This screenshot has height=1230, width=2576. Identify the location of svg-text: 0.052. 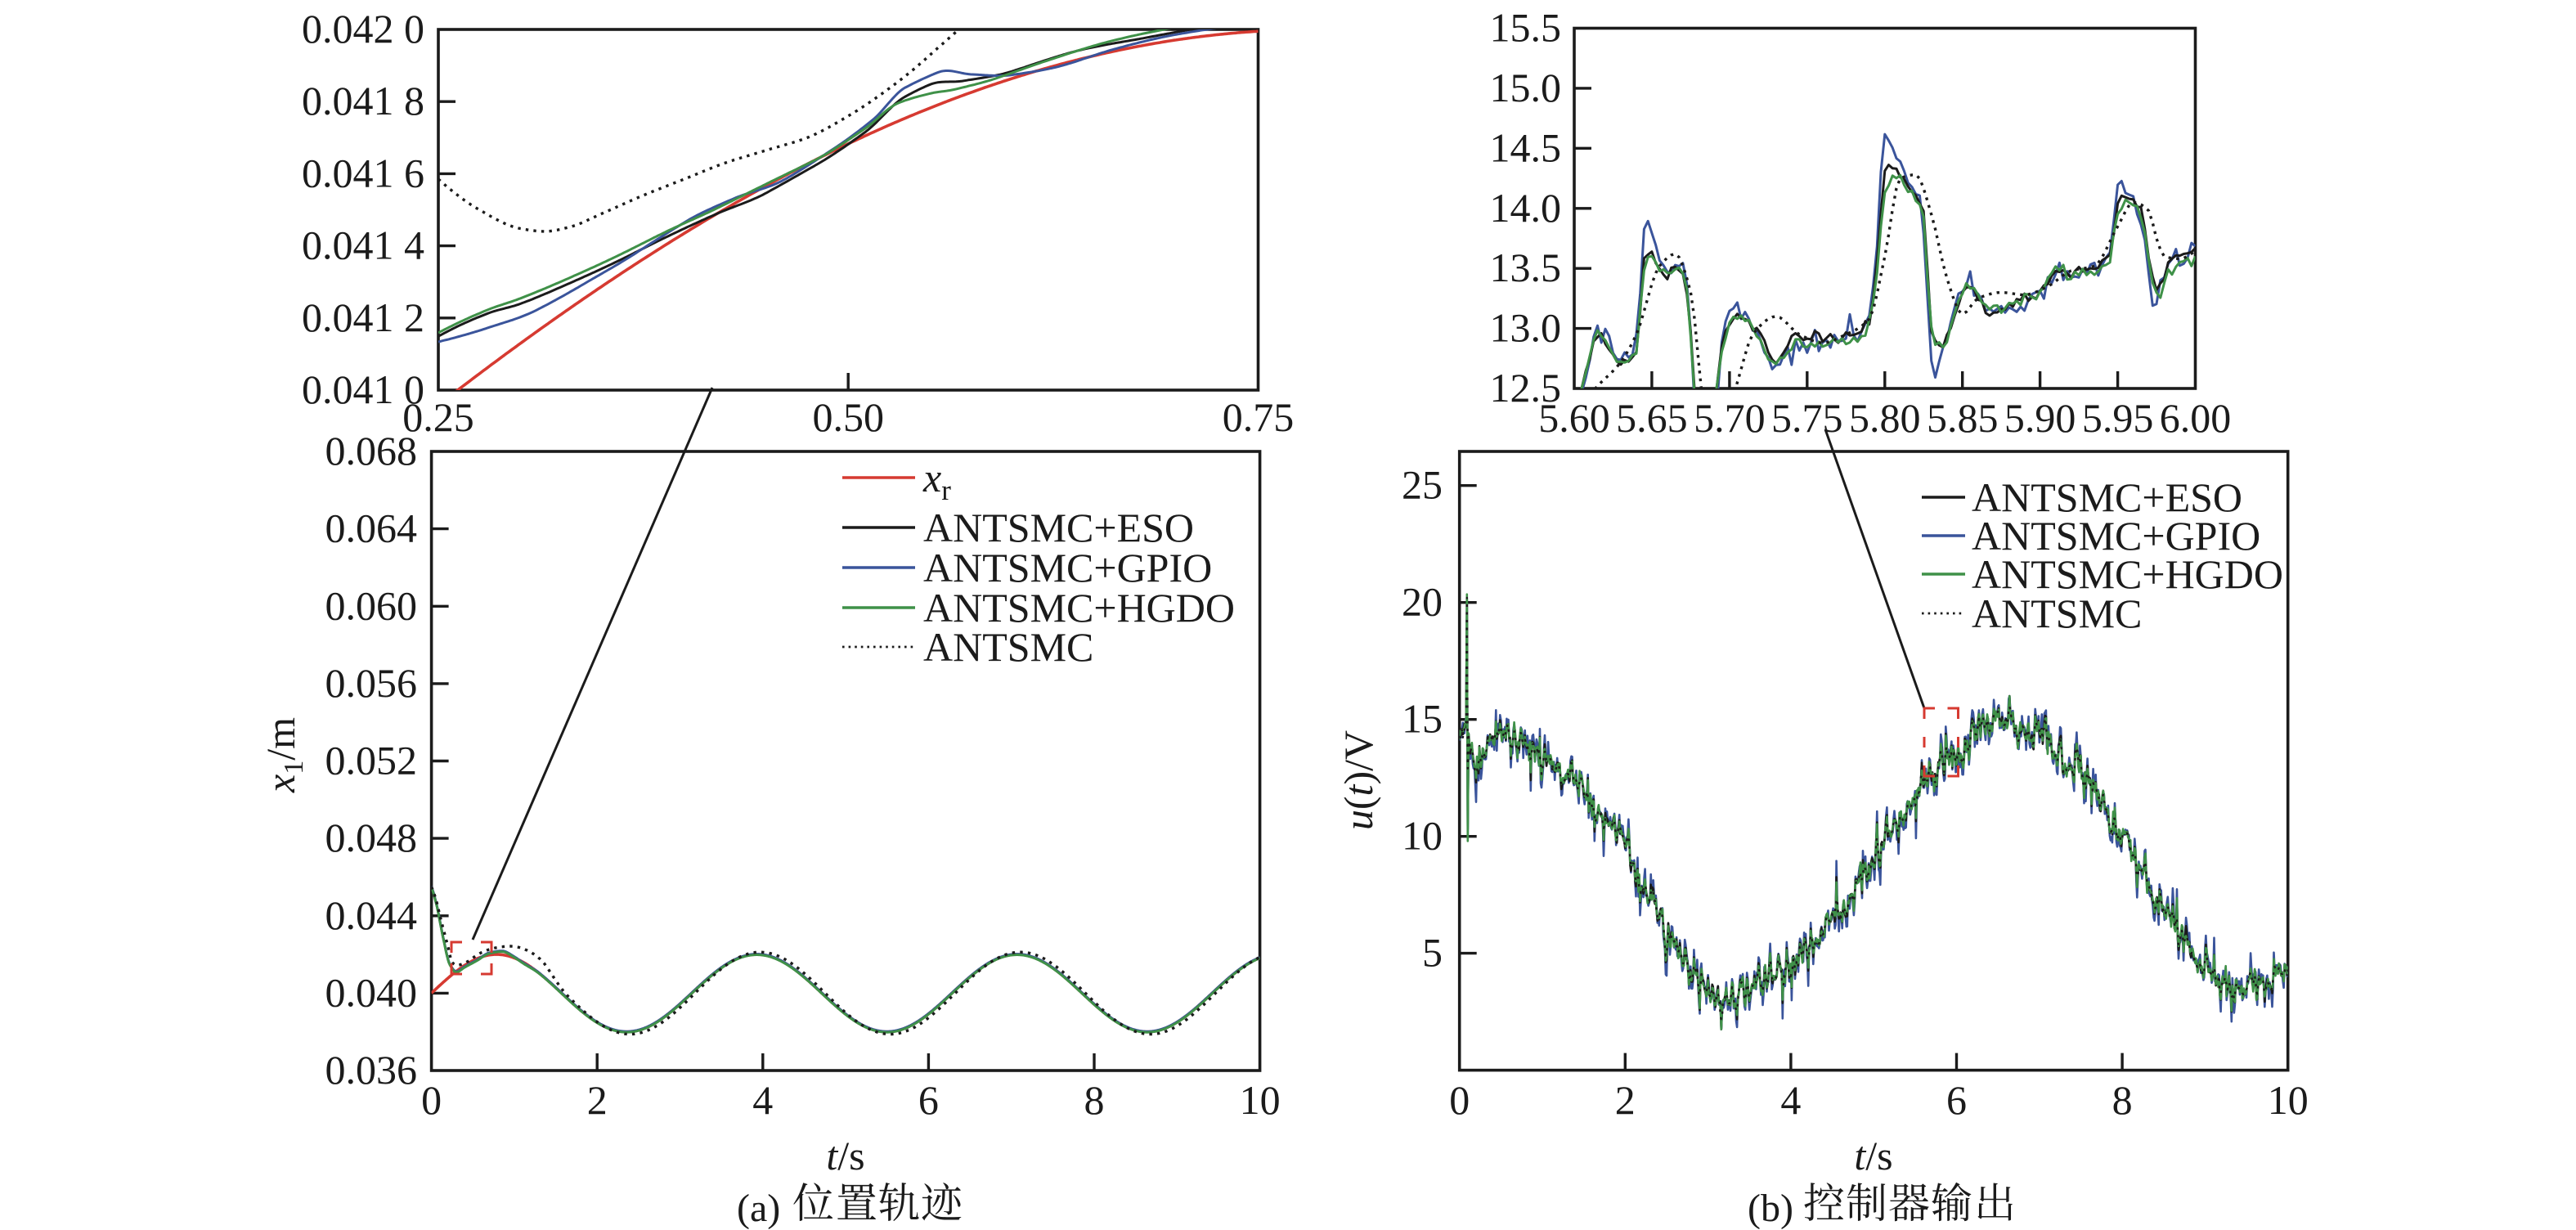
(371, 760).